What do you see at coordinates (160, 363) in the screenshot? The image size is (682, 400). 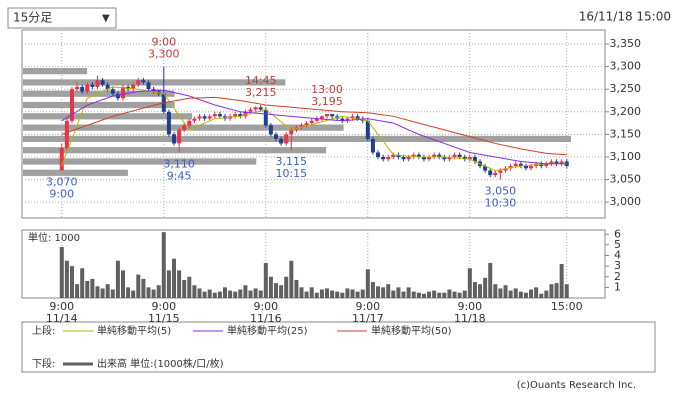 I see `legend-label: 出来高 単位:(1000株/口/枚)` at bounding box center [160, 363].